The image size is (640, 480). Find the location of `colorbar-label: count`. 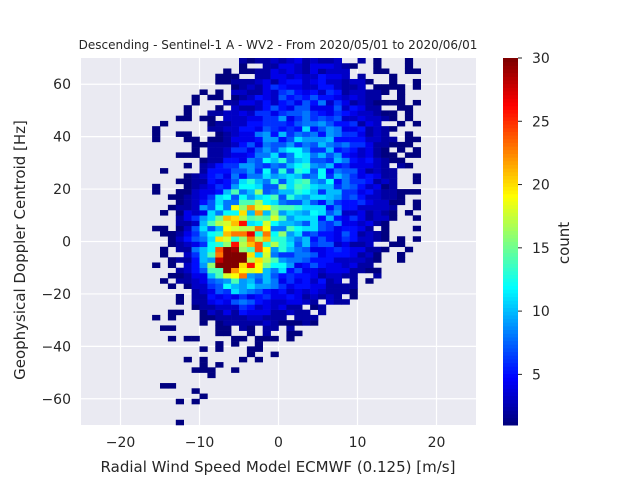

colorbar-label: count is located at coordinates (564, 243).